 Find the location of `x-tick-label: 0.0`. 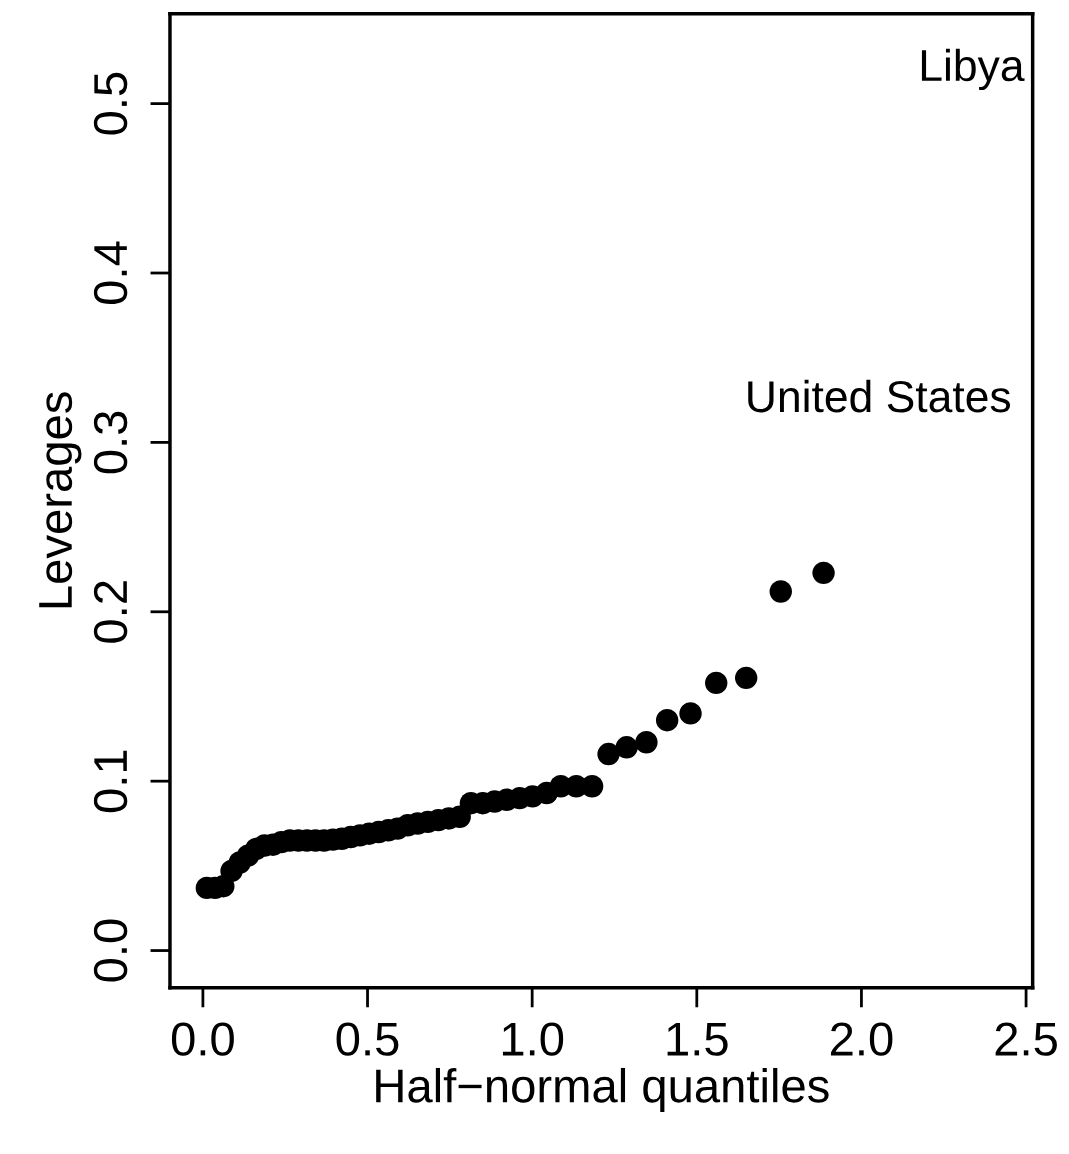

x-tick-label: 0.0 is located at coordinates (202, 1039).